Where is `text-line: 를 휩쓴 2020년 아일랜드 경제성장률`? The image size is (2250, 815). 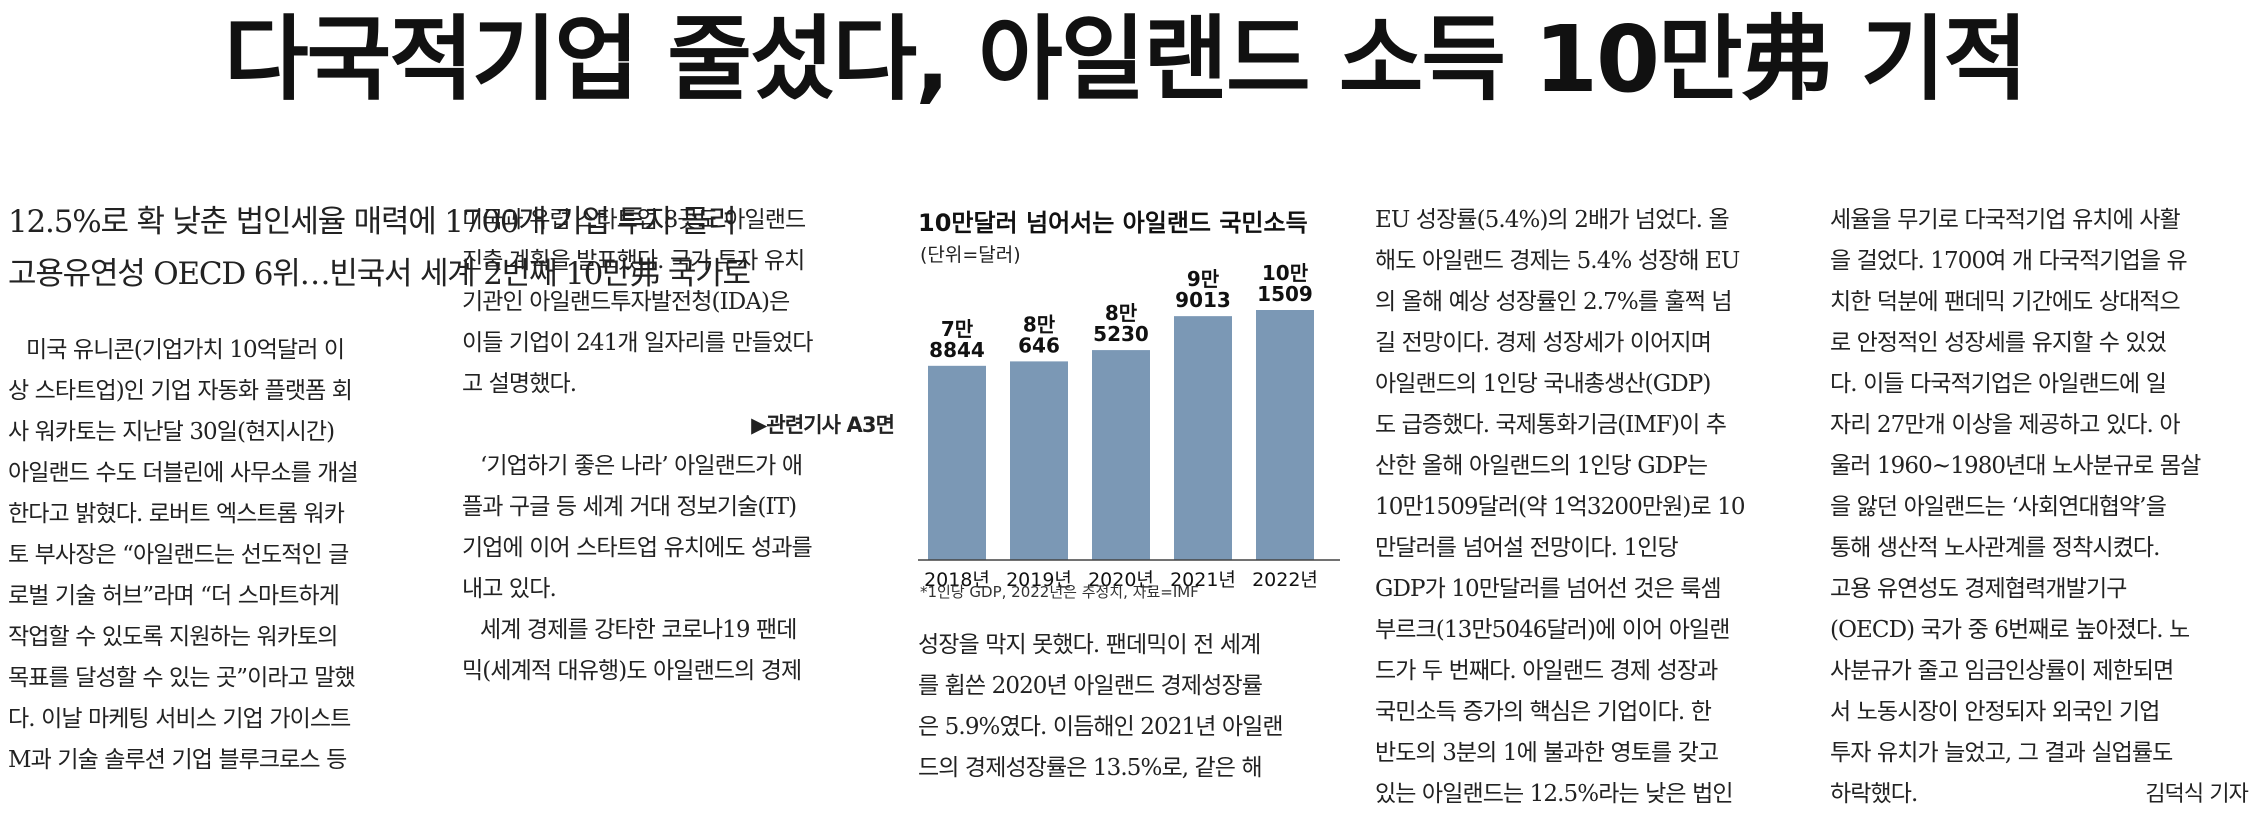 text-line: 를 휩쓴 2020년 아일랜드 경제성장률 is located at coordinates (1090, 686).